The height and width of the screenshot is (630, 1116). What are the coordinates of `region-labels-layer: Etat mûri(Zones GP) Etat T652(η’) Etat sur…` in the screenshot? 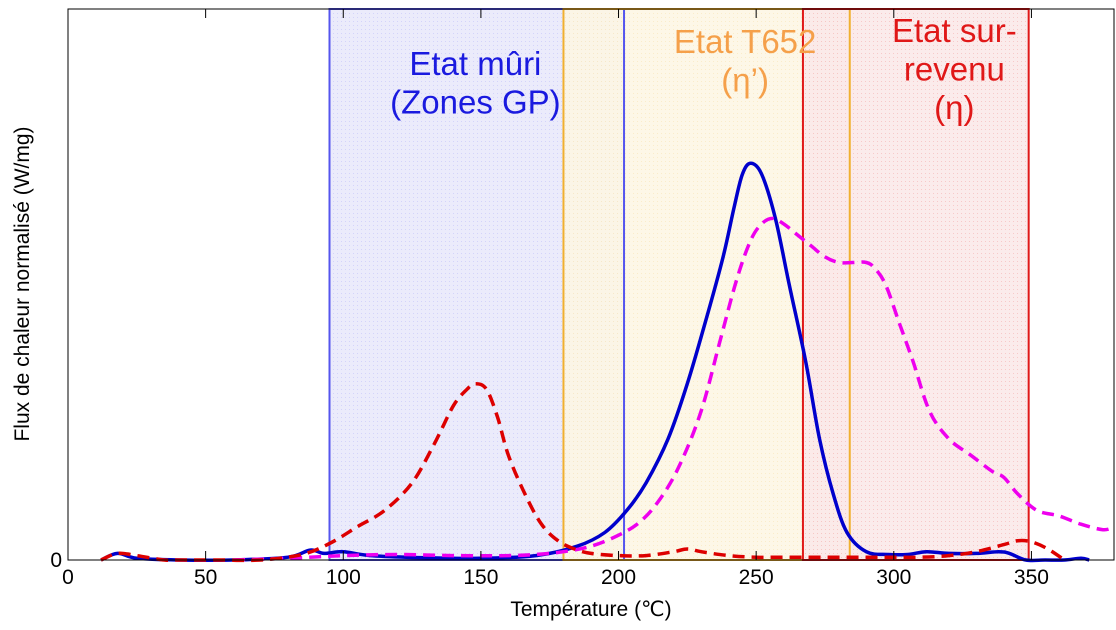 It's located at (703, 69).